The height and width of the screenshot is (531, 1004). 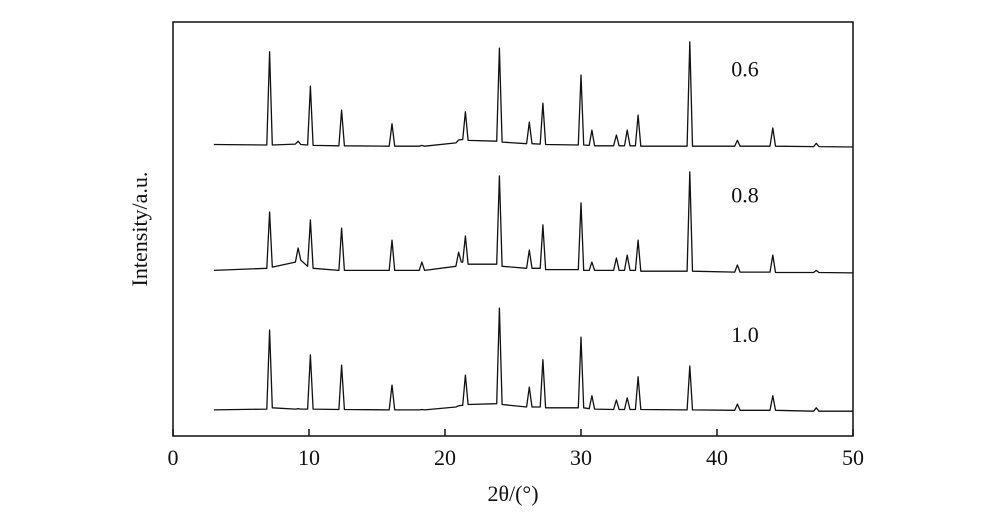 What do you see at coordinates (581, 457) in the screenshot?
I see `x-tick-label: 30` at bounding box center [581, 457].